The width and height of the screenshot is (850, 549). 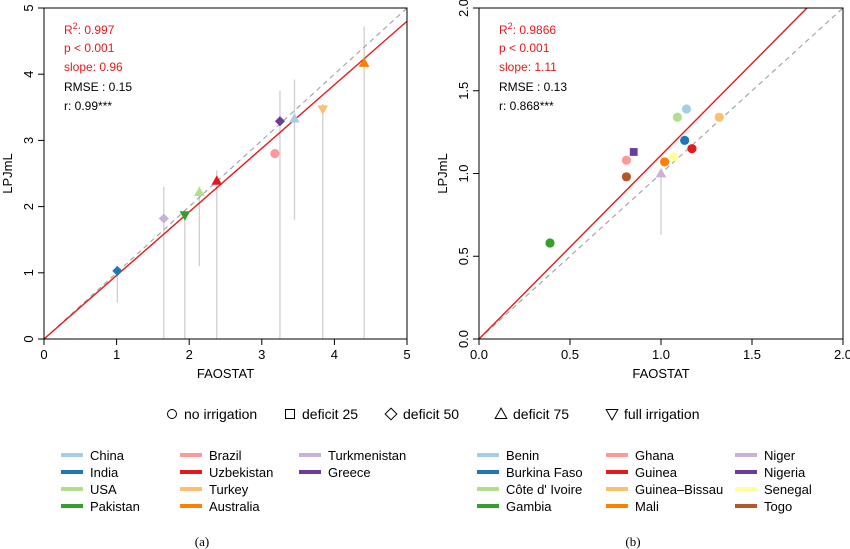 I want to click on legend-label: Australia, so click(x=234, y=506).